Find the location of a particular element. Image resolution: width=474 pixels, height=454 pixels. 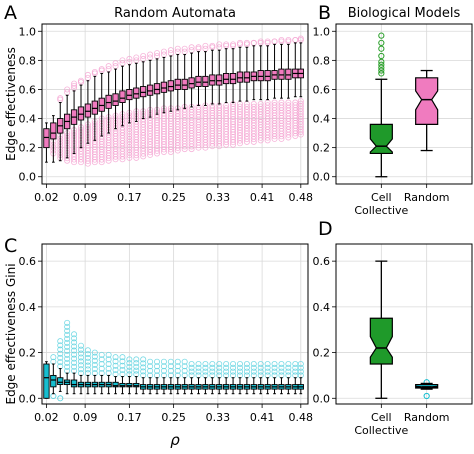

panel-c-ylabel: Edge effectiveness Gini is located at coordinates (11, 333).